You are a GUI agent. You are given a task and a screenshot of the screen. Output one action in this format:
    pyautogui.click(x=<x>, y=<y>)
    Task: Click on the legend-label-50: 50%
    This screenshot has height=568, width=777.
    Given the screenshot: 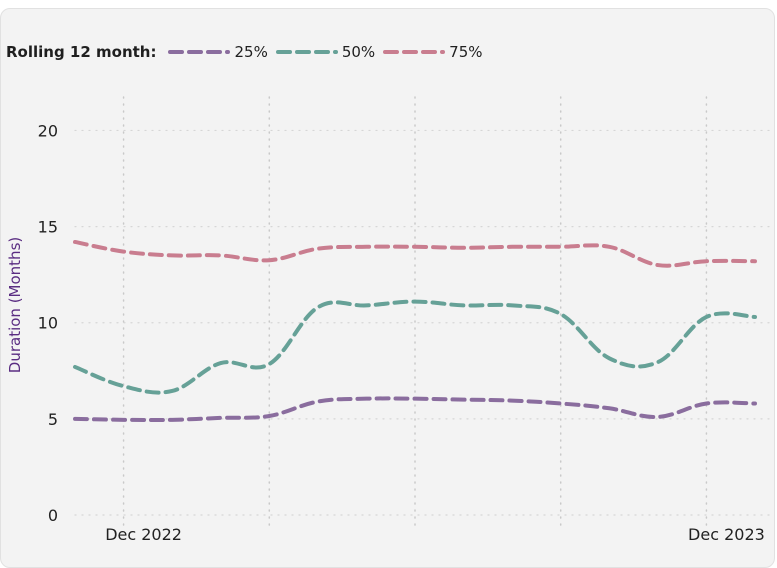 What is the action you would take?
    pyautogui.click(x=358, y=52)
    